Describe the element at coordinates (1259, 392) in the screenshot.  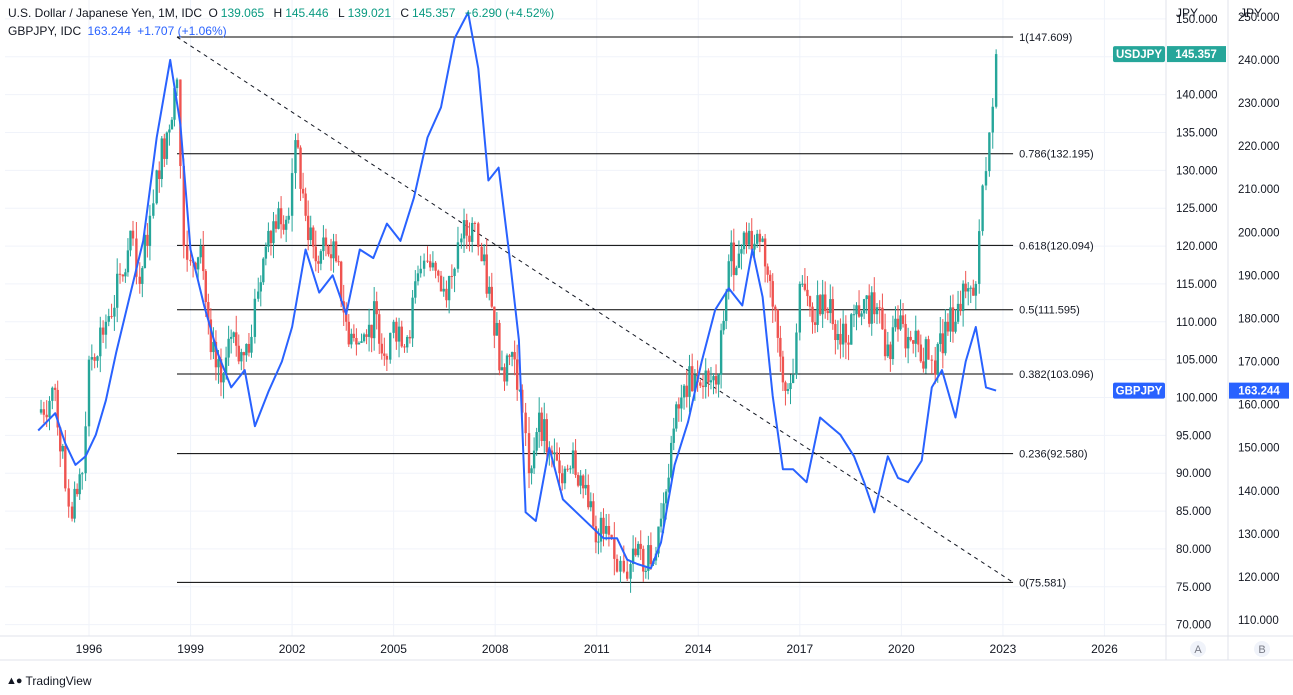
I see `gbpjpy-price-badge-text: 163.244` at that location.